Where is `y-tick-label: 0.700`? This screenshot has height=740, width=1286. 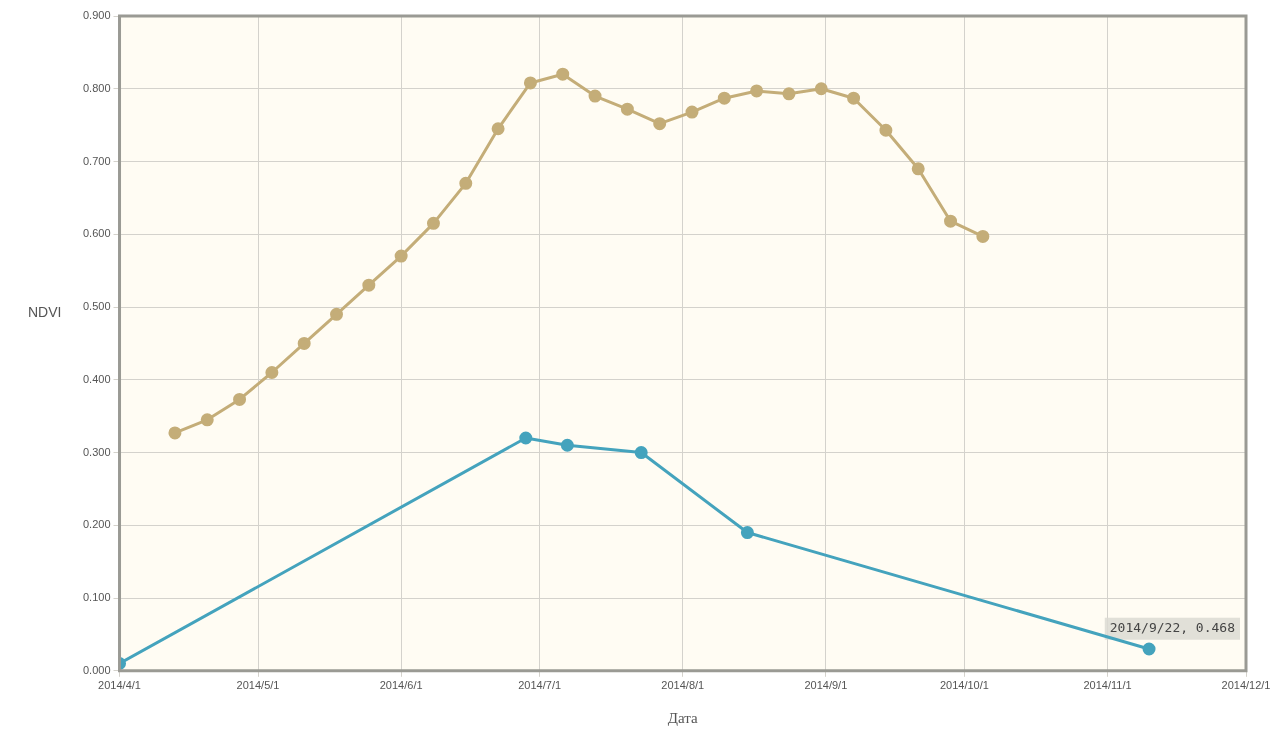 y-tick-label: 0.700 is located at coordinates (97, 160).